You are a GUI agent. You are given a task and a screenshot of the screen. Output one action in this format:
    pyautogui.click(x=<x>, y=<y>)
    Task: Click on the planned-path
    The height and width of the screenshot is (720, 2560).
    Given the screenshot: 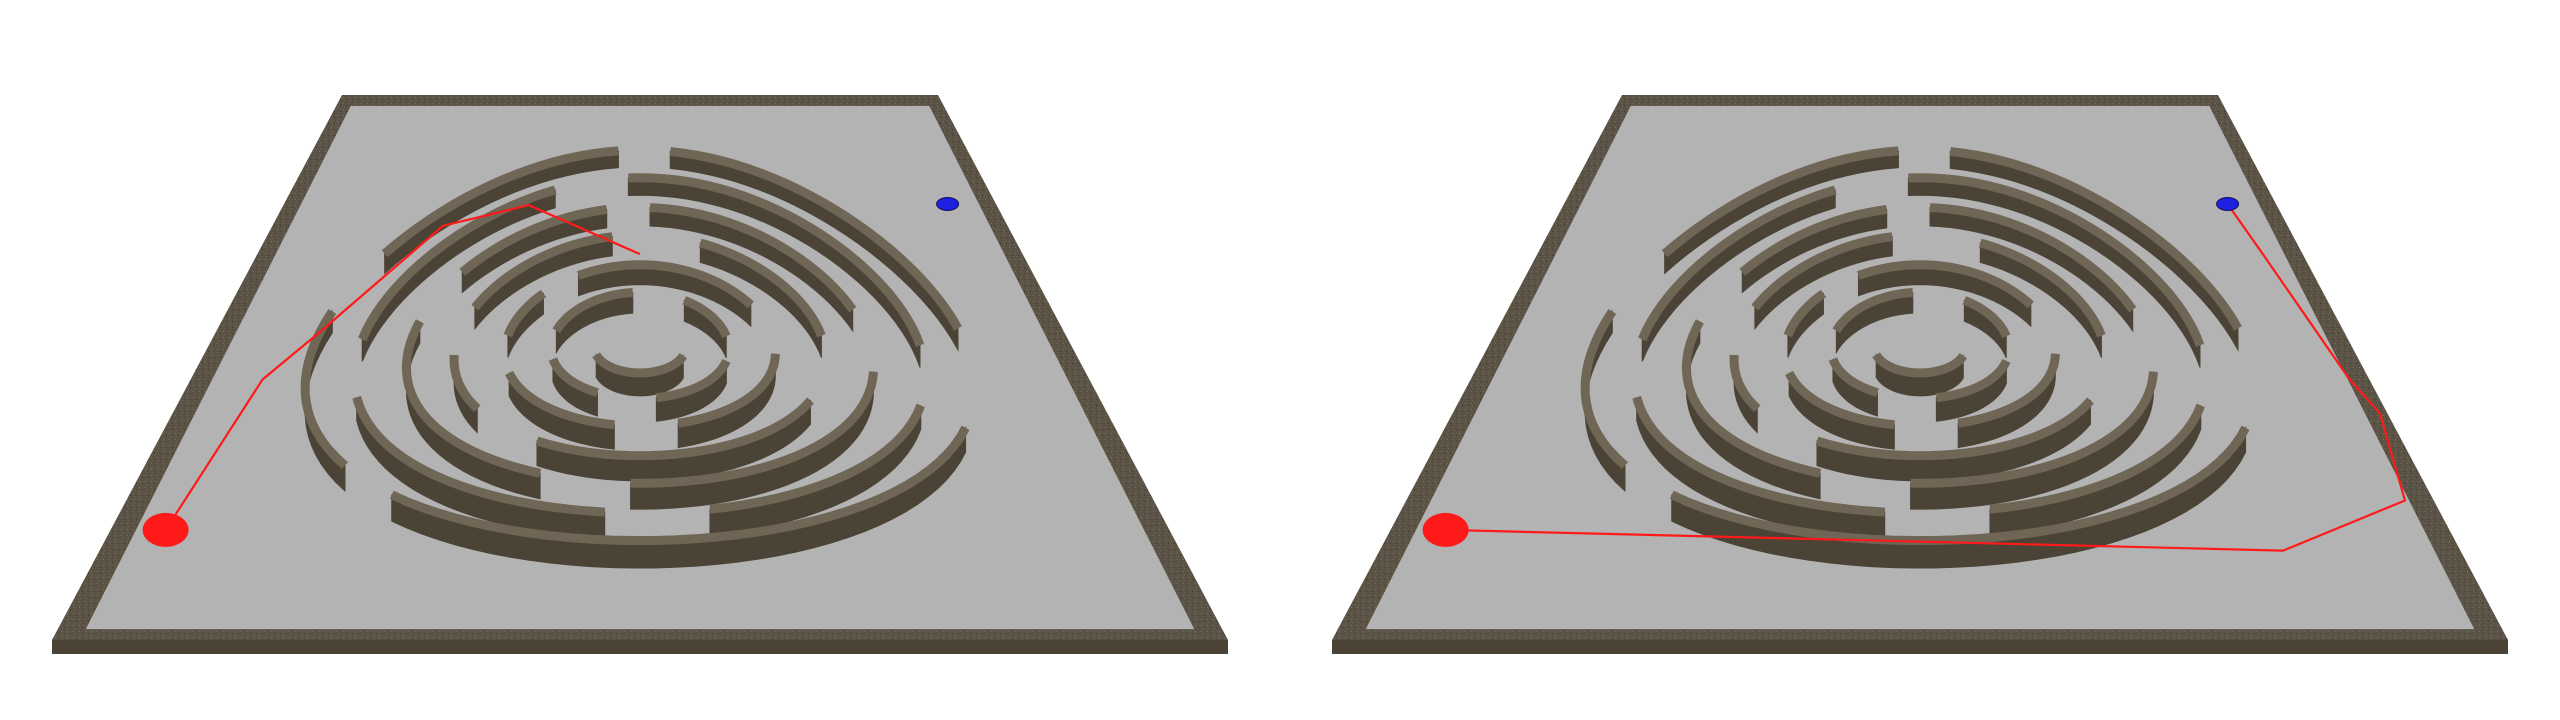 What is the action you would take?
    pyautogui.click(x=402, y=367)
    